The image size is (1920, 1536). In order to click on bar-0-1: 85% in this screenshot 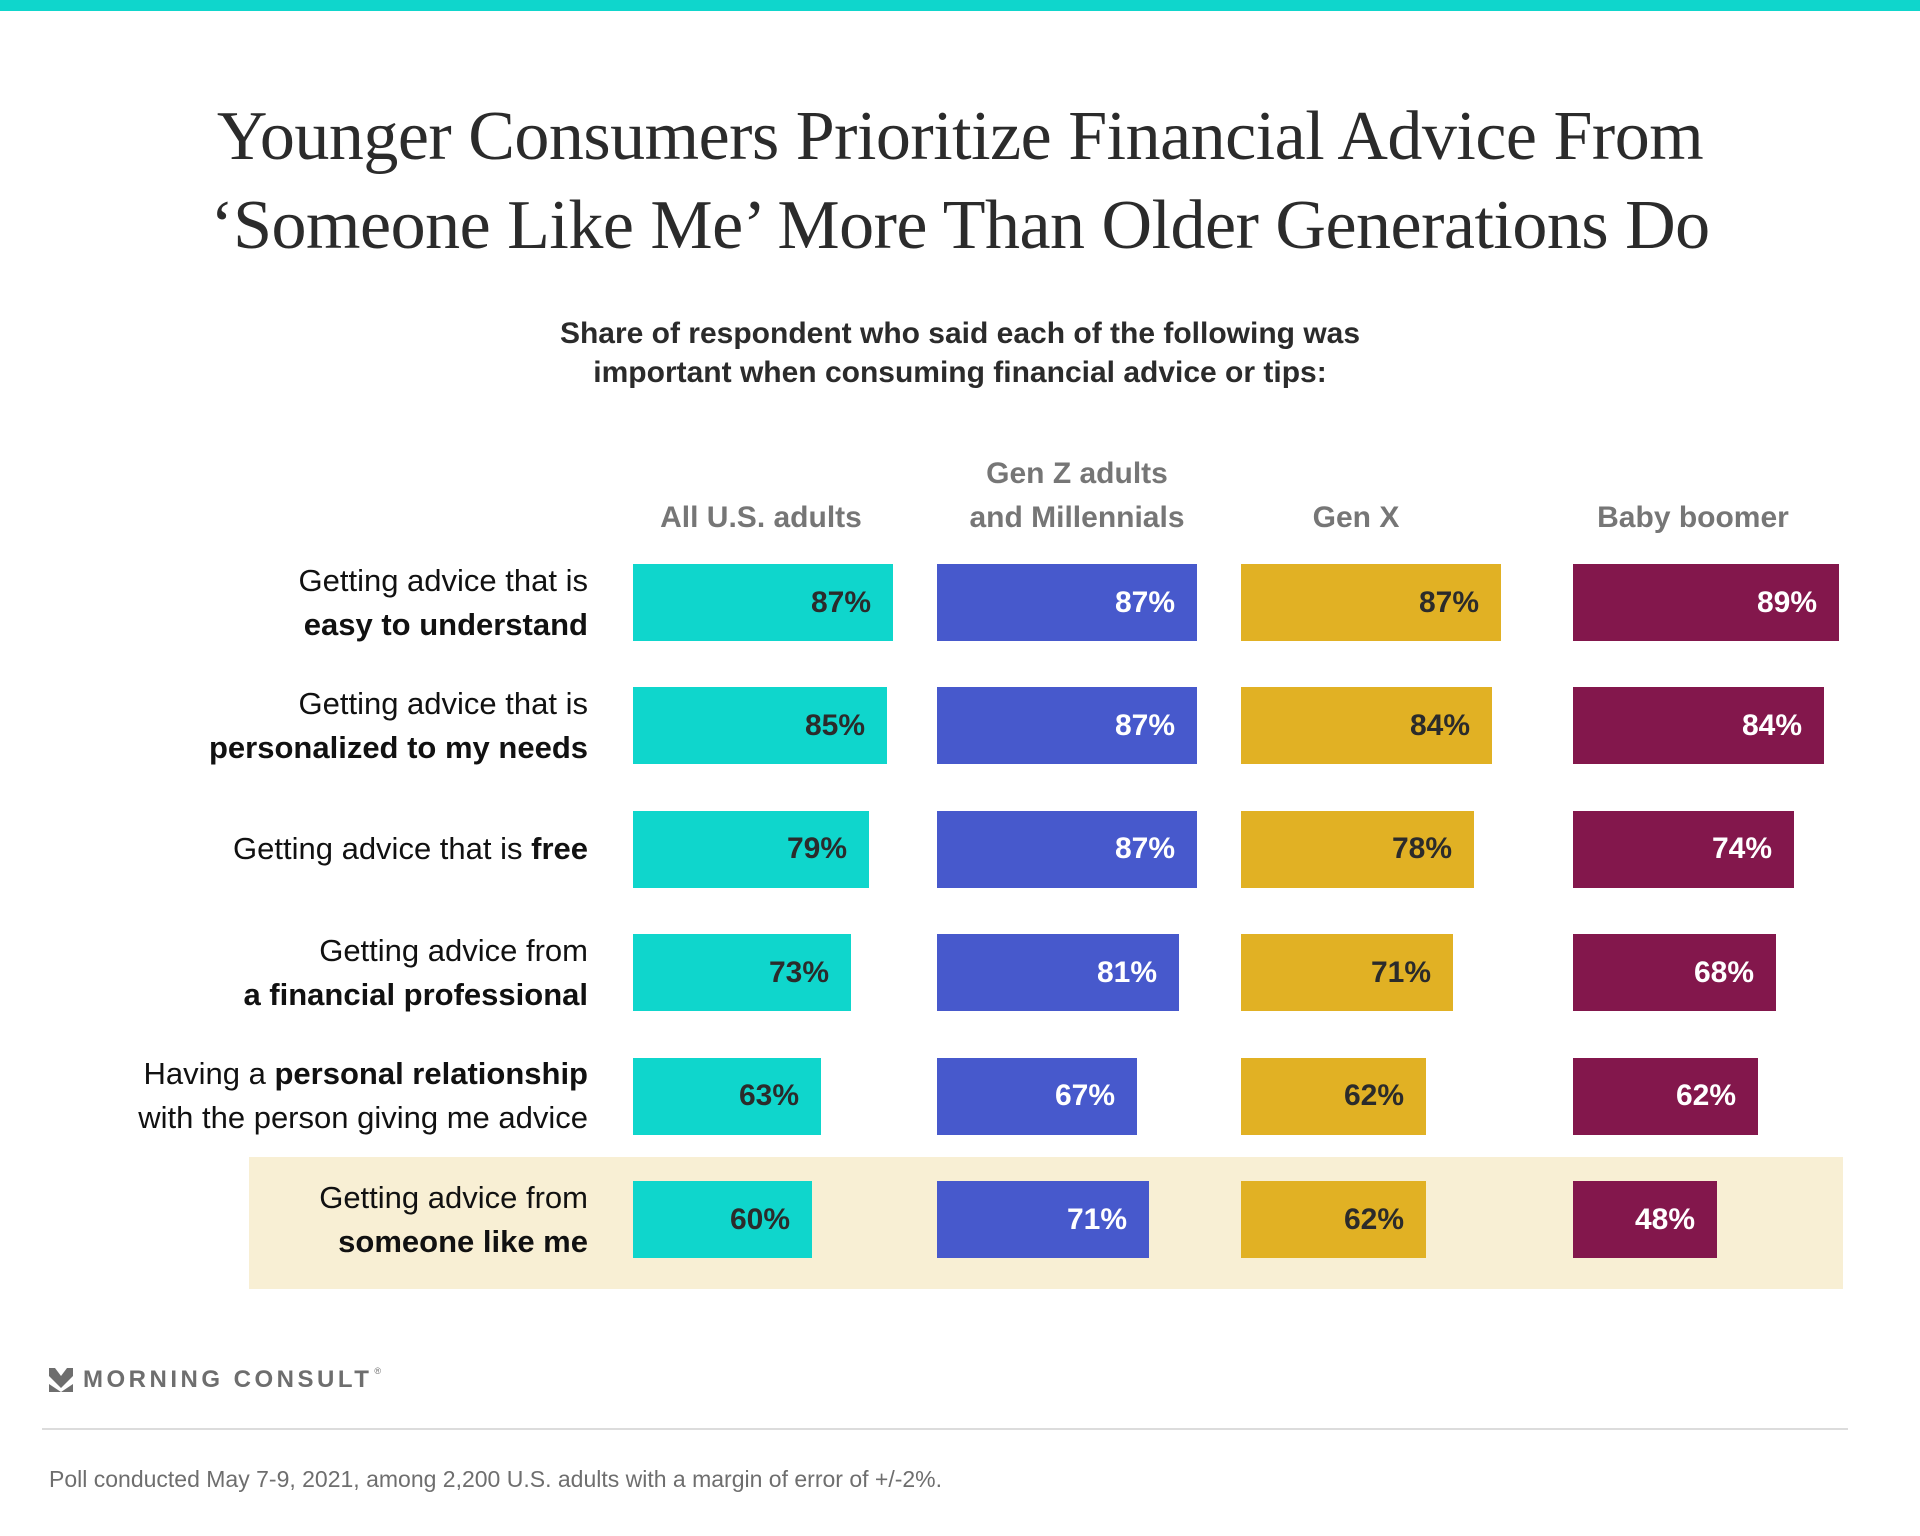, I will do `click(760, 726)`.